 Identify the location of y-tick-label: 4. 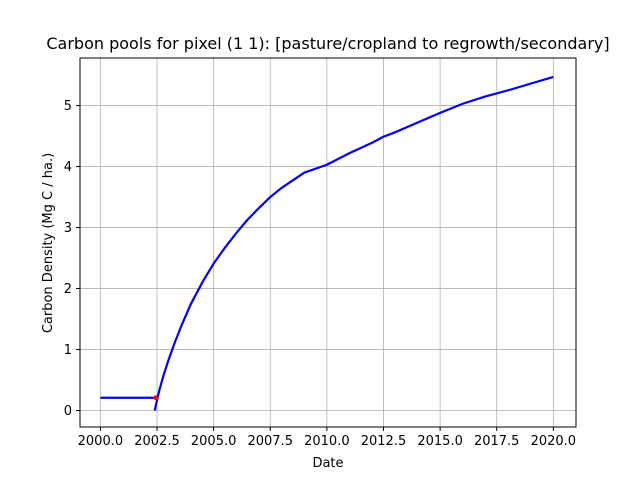
(68, 167).